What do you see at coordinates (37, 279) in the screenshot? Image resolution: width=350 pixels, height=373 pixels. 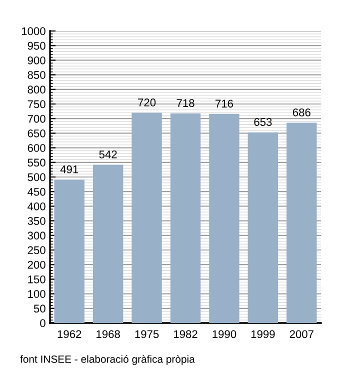 I see `y-tick-label: 150` at bounding box center [37, 279].